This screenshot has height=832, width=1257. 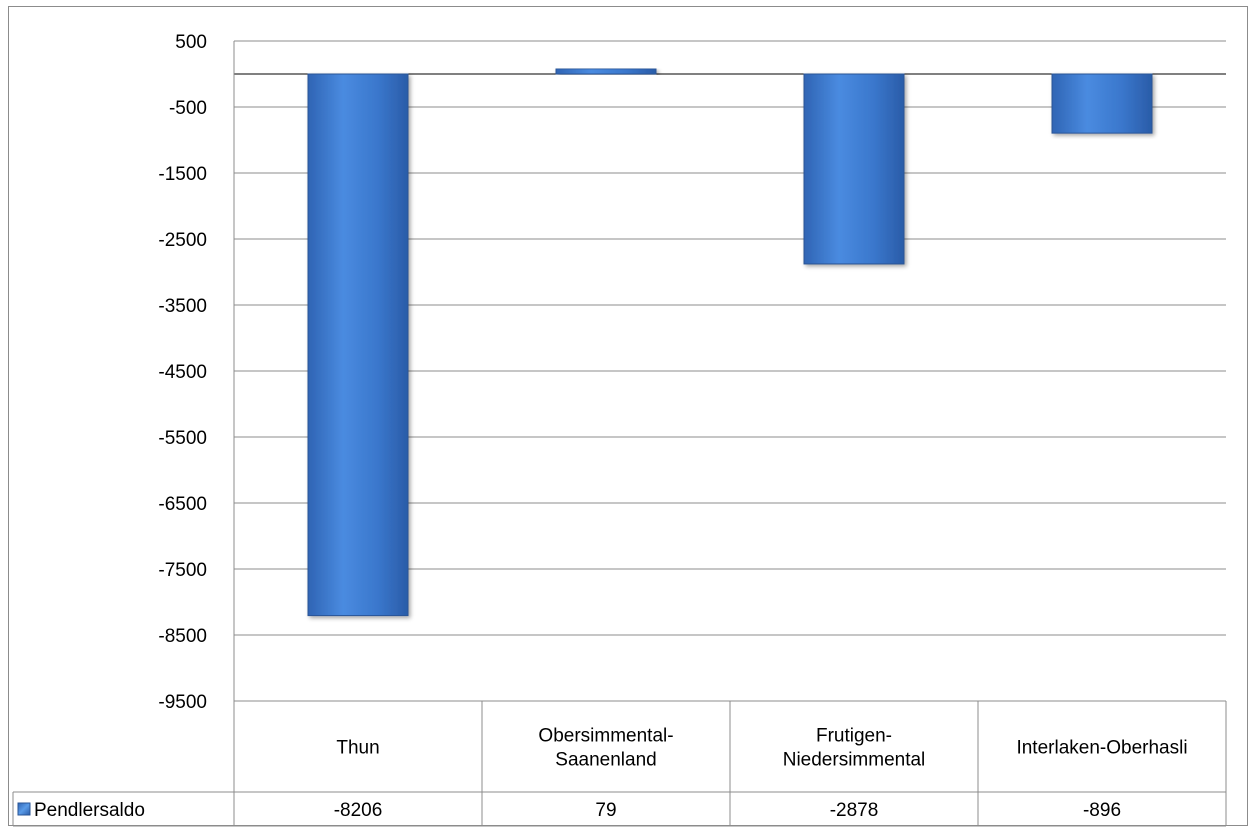 What do you see at coordinates (182, 636) in the screenshot?
I see `y-tick-label: -8500` at bounding box center [182, 636].